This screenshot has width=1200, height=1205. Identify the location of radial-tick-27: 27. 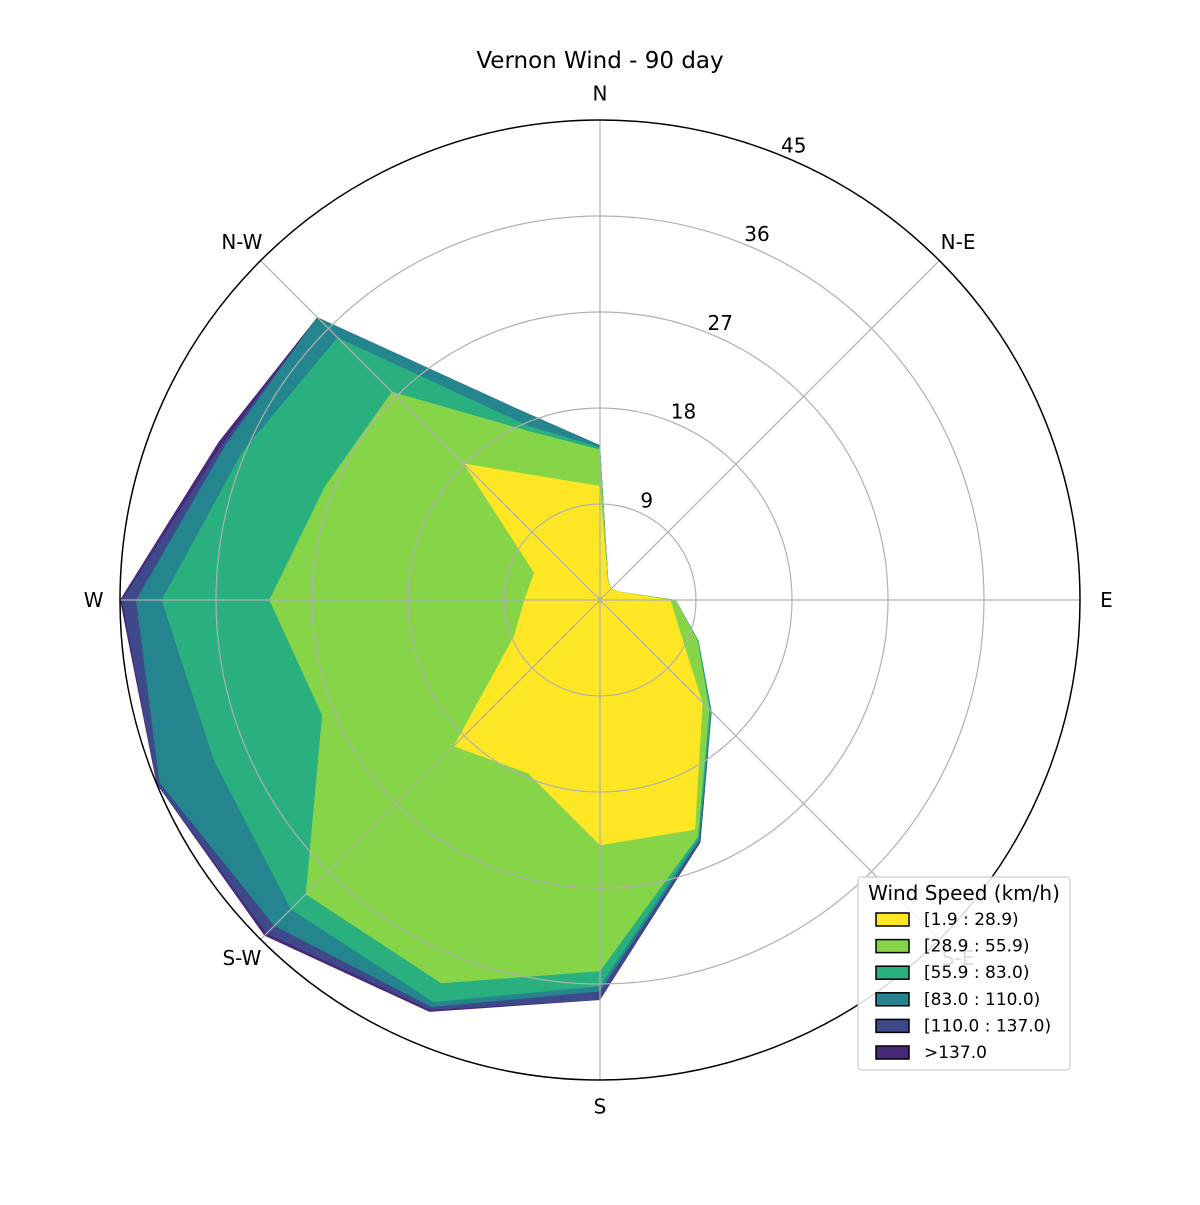
(719, 323).